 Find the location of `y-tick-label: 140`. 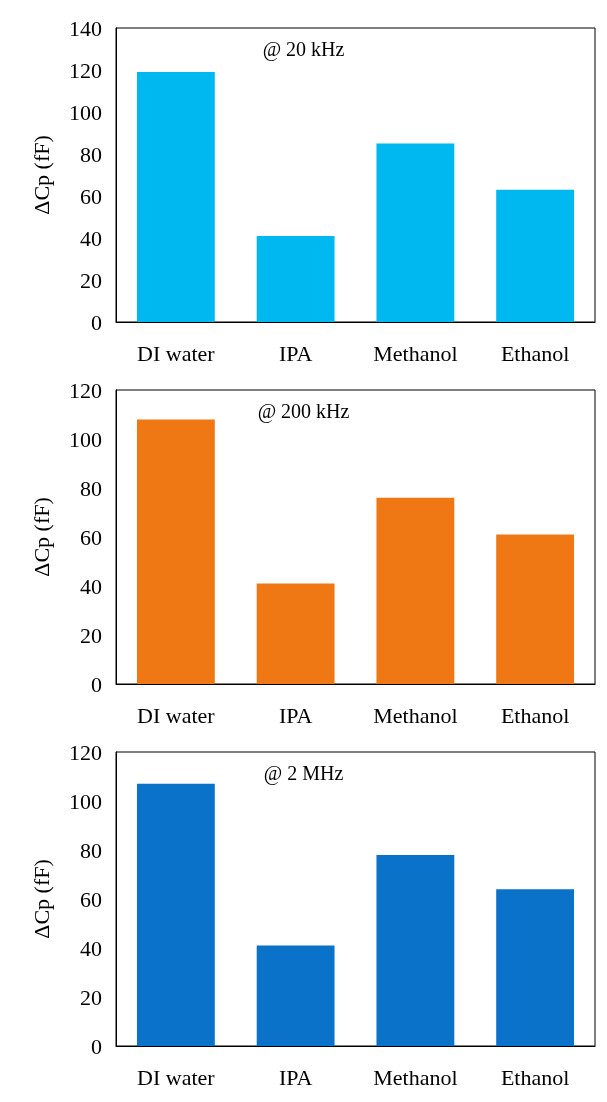

y-tick-label: 140 is located at coordinates (85, 28).